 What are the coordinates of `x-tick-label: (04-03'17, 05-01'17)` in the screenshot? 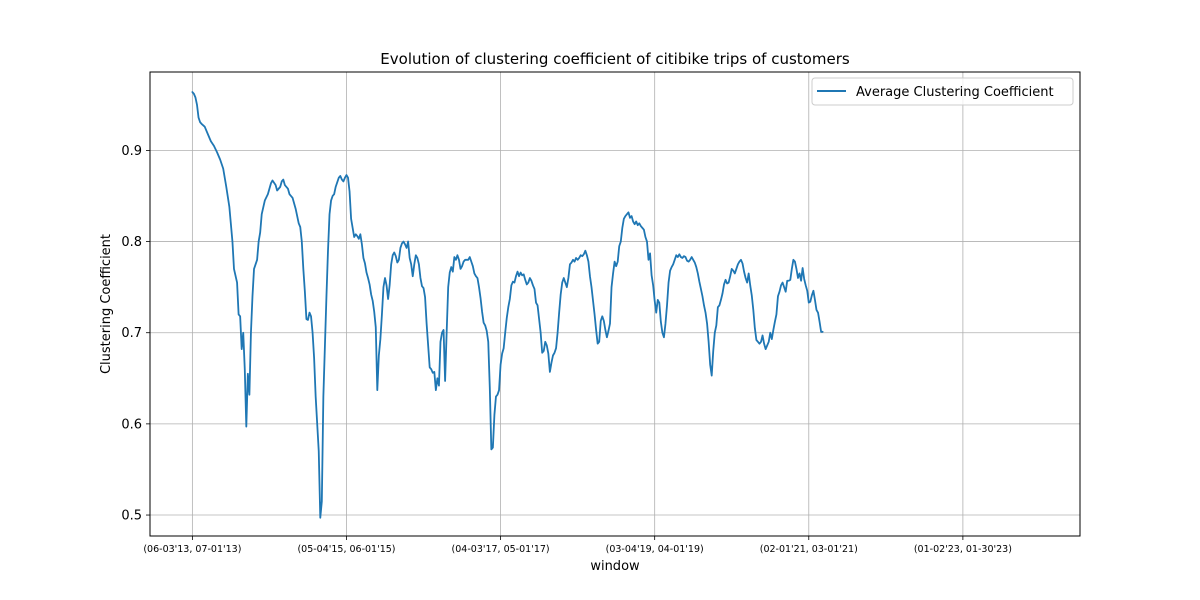 It's located at (501, 549).